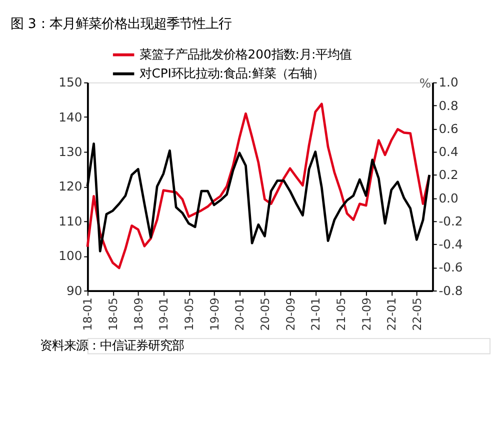  What do you see at coordinates (121, 24) in the screenshot?
I see `chart-title: 图 3：本月鲜菜价格出现超季节性上行` at bounding box center [121, 24].